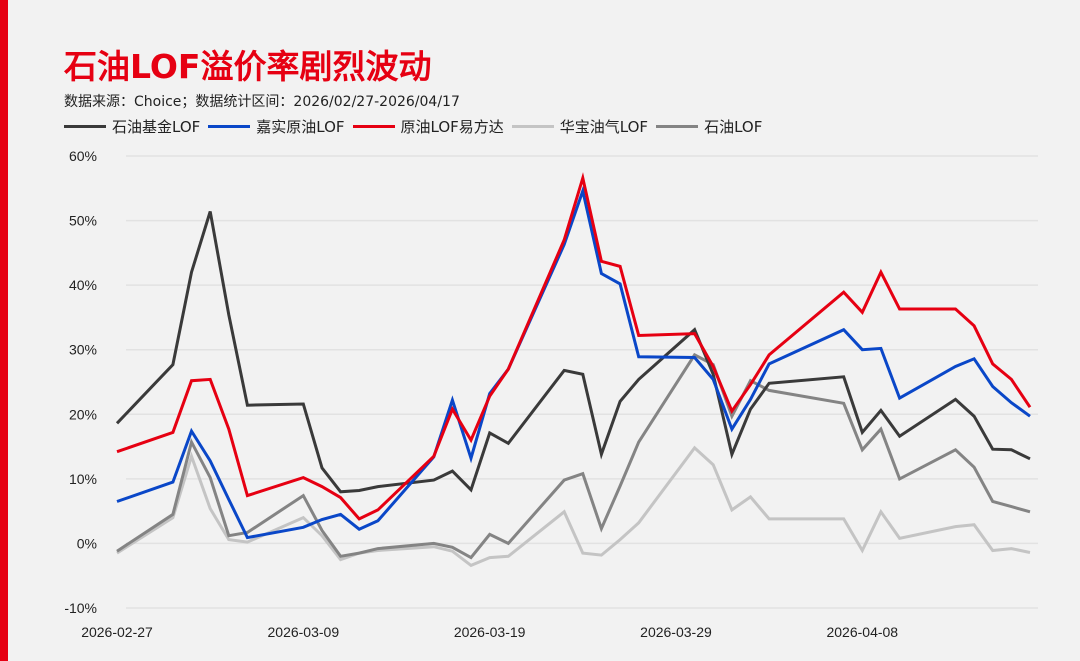  I want to click on legend-item: 华宝油气LOF, so click(580, 126).